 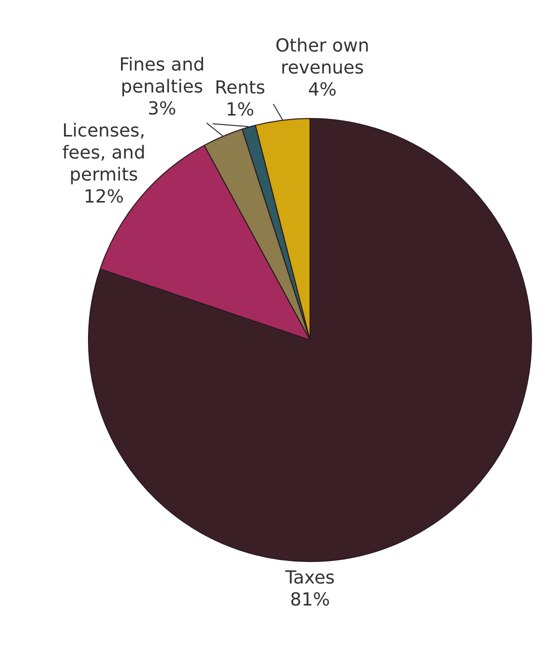 I want to click on data-label: 12%, so click(x=104, y=197).